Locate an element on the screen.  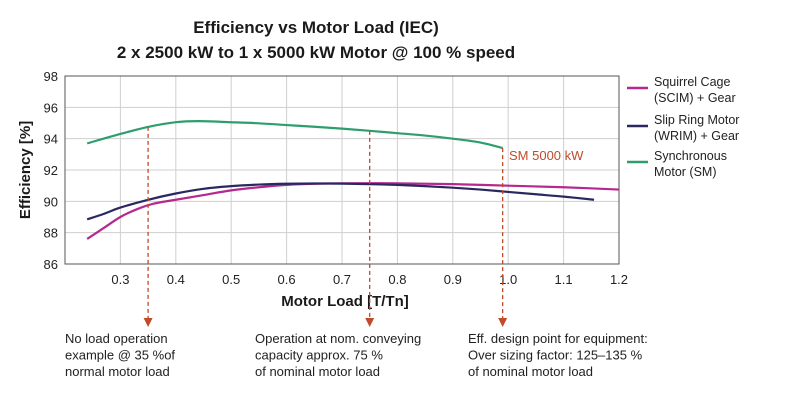
legend-label: Synchronous is located at coordinates (690, 156).